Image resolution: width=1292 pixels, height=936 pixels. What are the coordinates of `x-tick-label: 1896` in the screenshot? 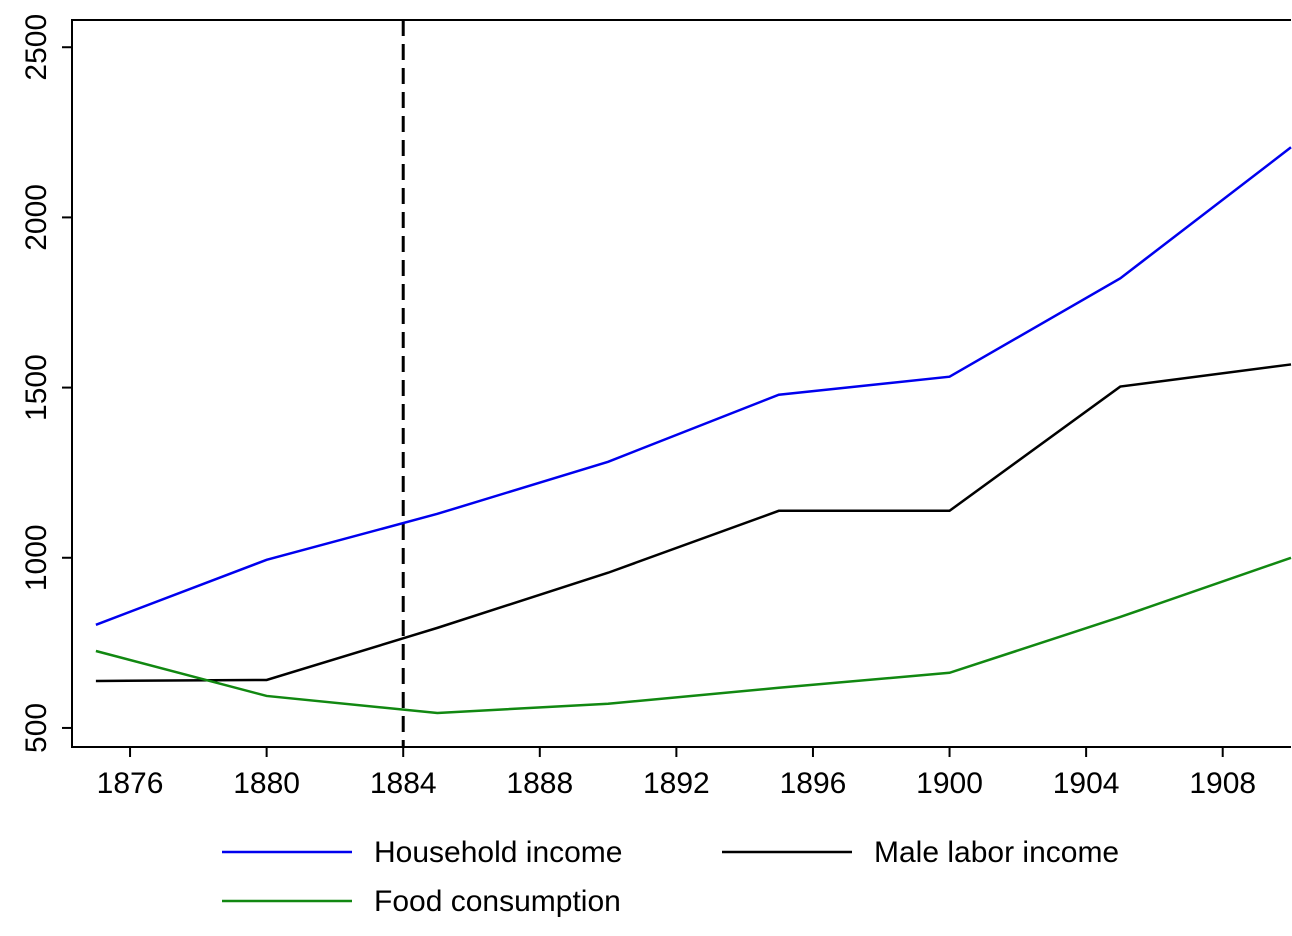 It's located at (813, 783).